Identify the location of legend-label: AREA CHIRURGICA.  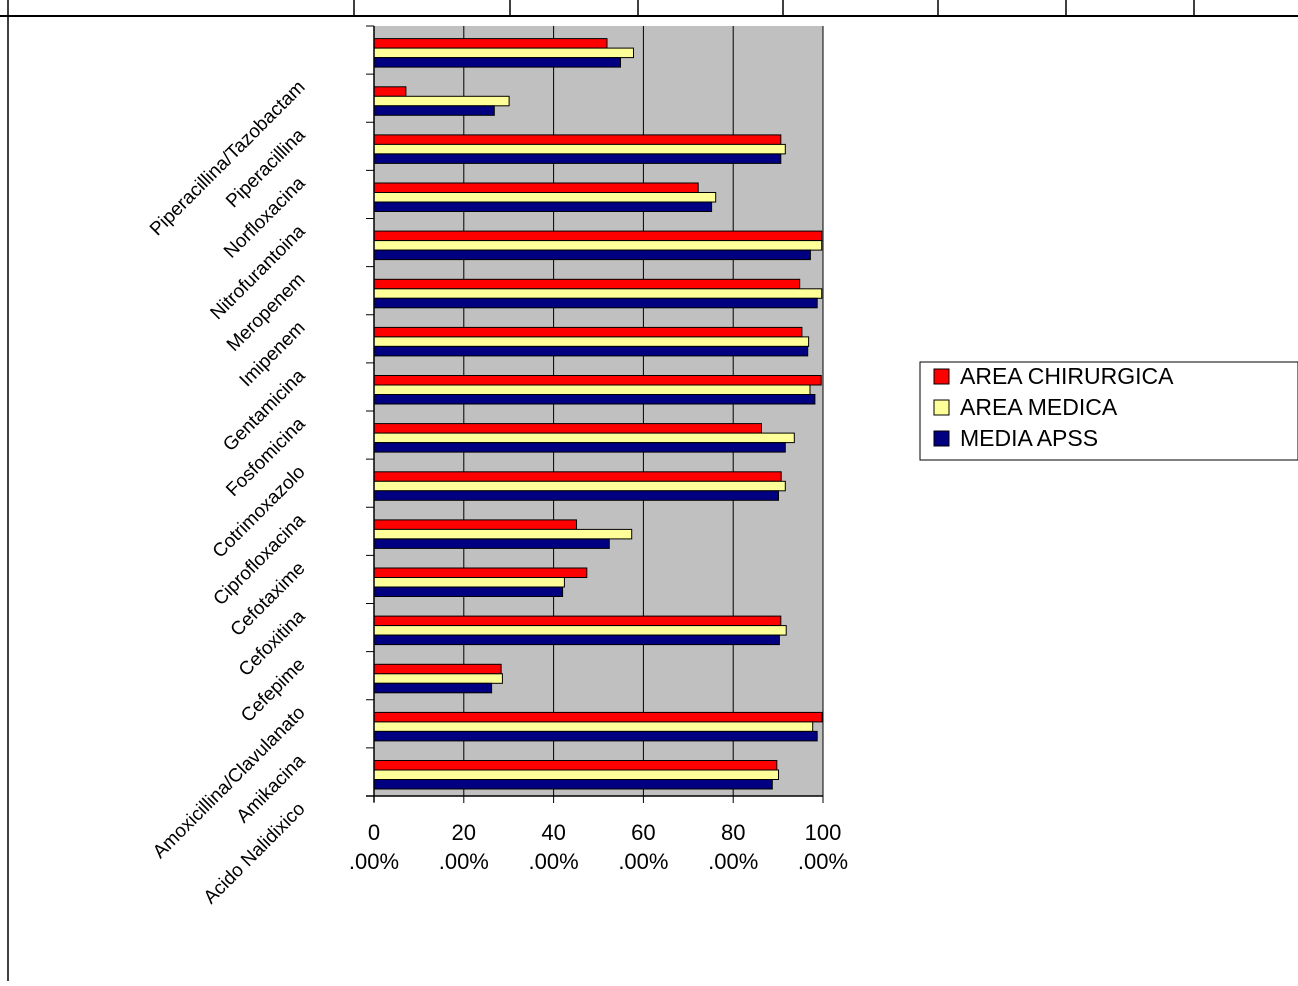
(1067, 376).